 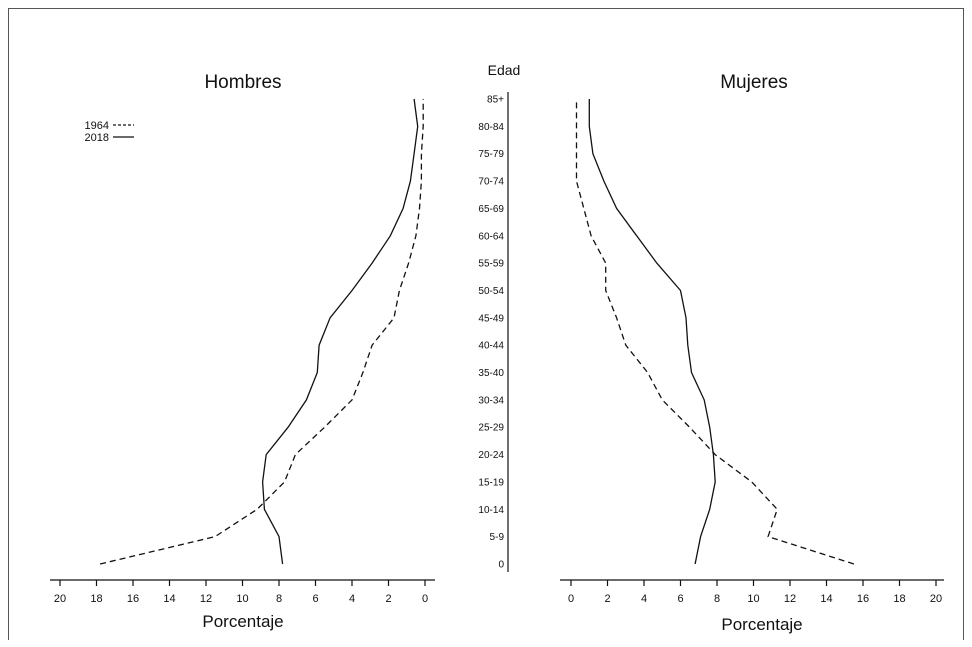 What do you see at coordinates (279, 599) in the screenshot?
I see `x-tick-label-hombres: 8` at bounding box center [279, 599].